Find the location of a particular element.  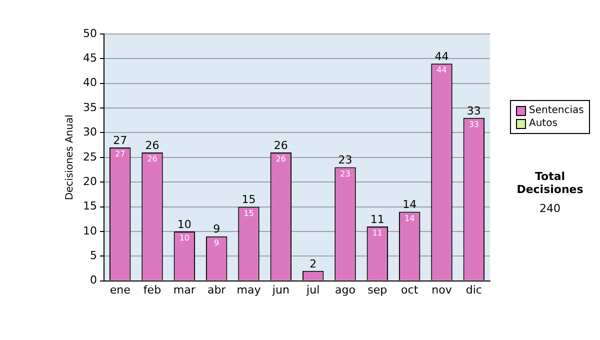

total-label: 11 is located at coordinates (377, 219).